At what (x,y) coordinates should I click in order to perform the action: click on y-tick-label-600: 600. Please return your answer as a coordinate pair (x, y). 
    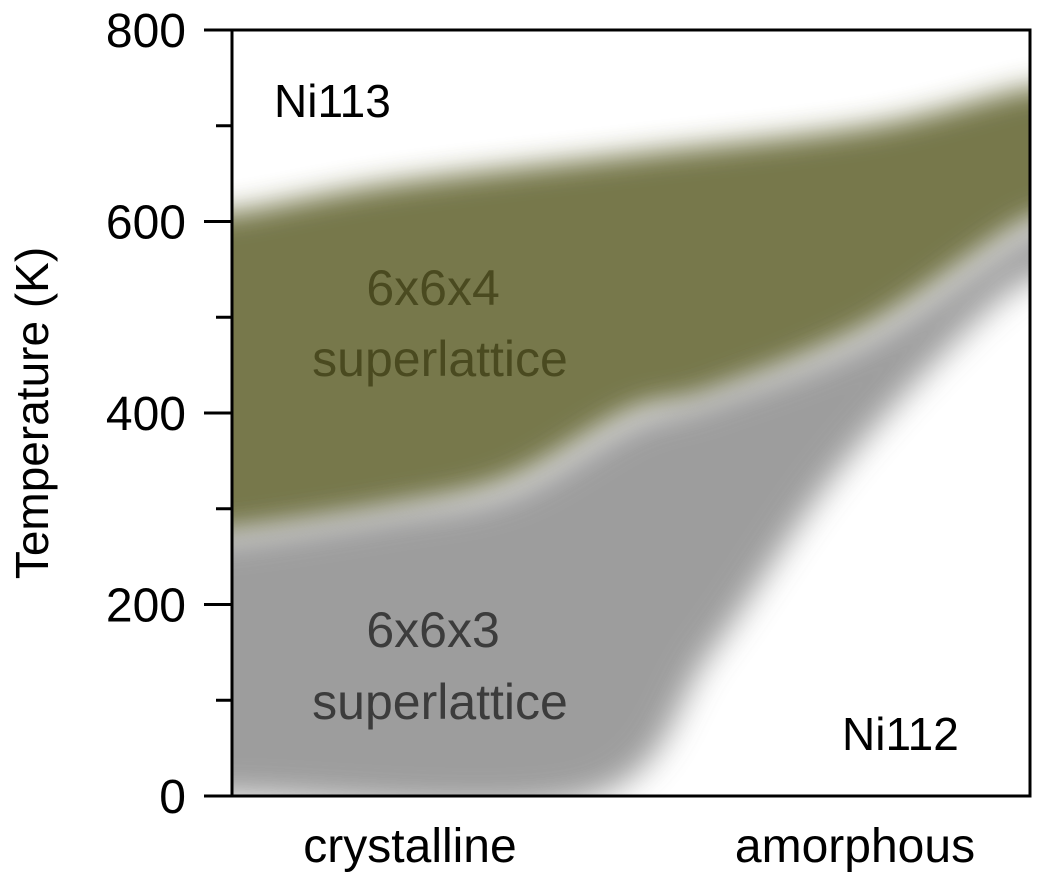
    Looking at the image, I should click on (146, 223).